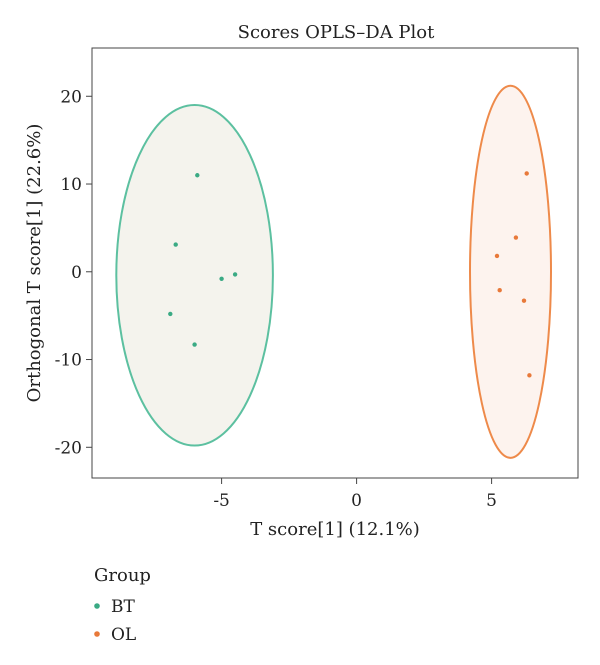 The image size is (600, 665). Describe the element at coordinates (122, 575) in the screenshot. I see `legend-title: Group` at that location.